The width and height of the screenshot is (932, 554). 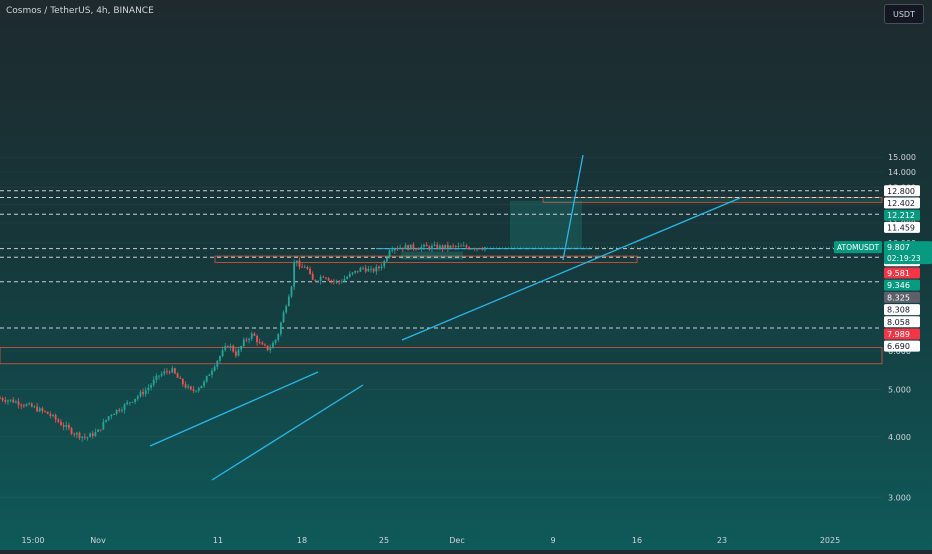 I want to click on x-tick-label: 16, so click(x=637, y=540).